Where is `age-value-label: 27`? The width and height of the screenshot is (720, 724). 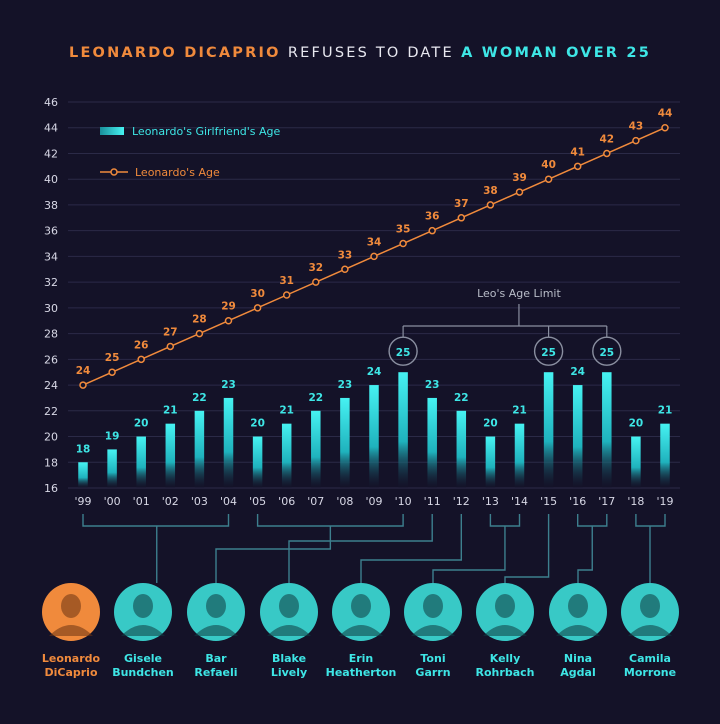 age-value-label: 27 is located at coordinates (170, 332).